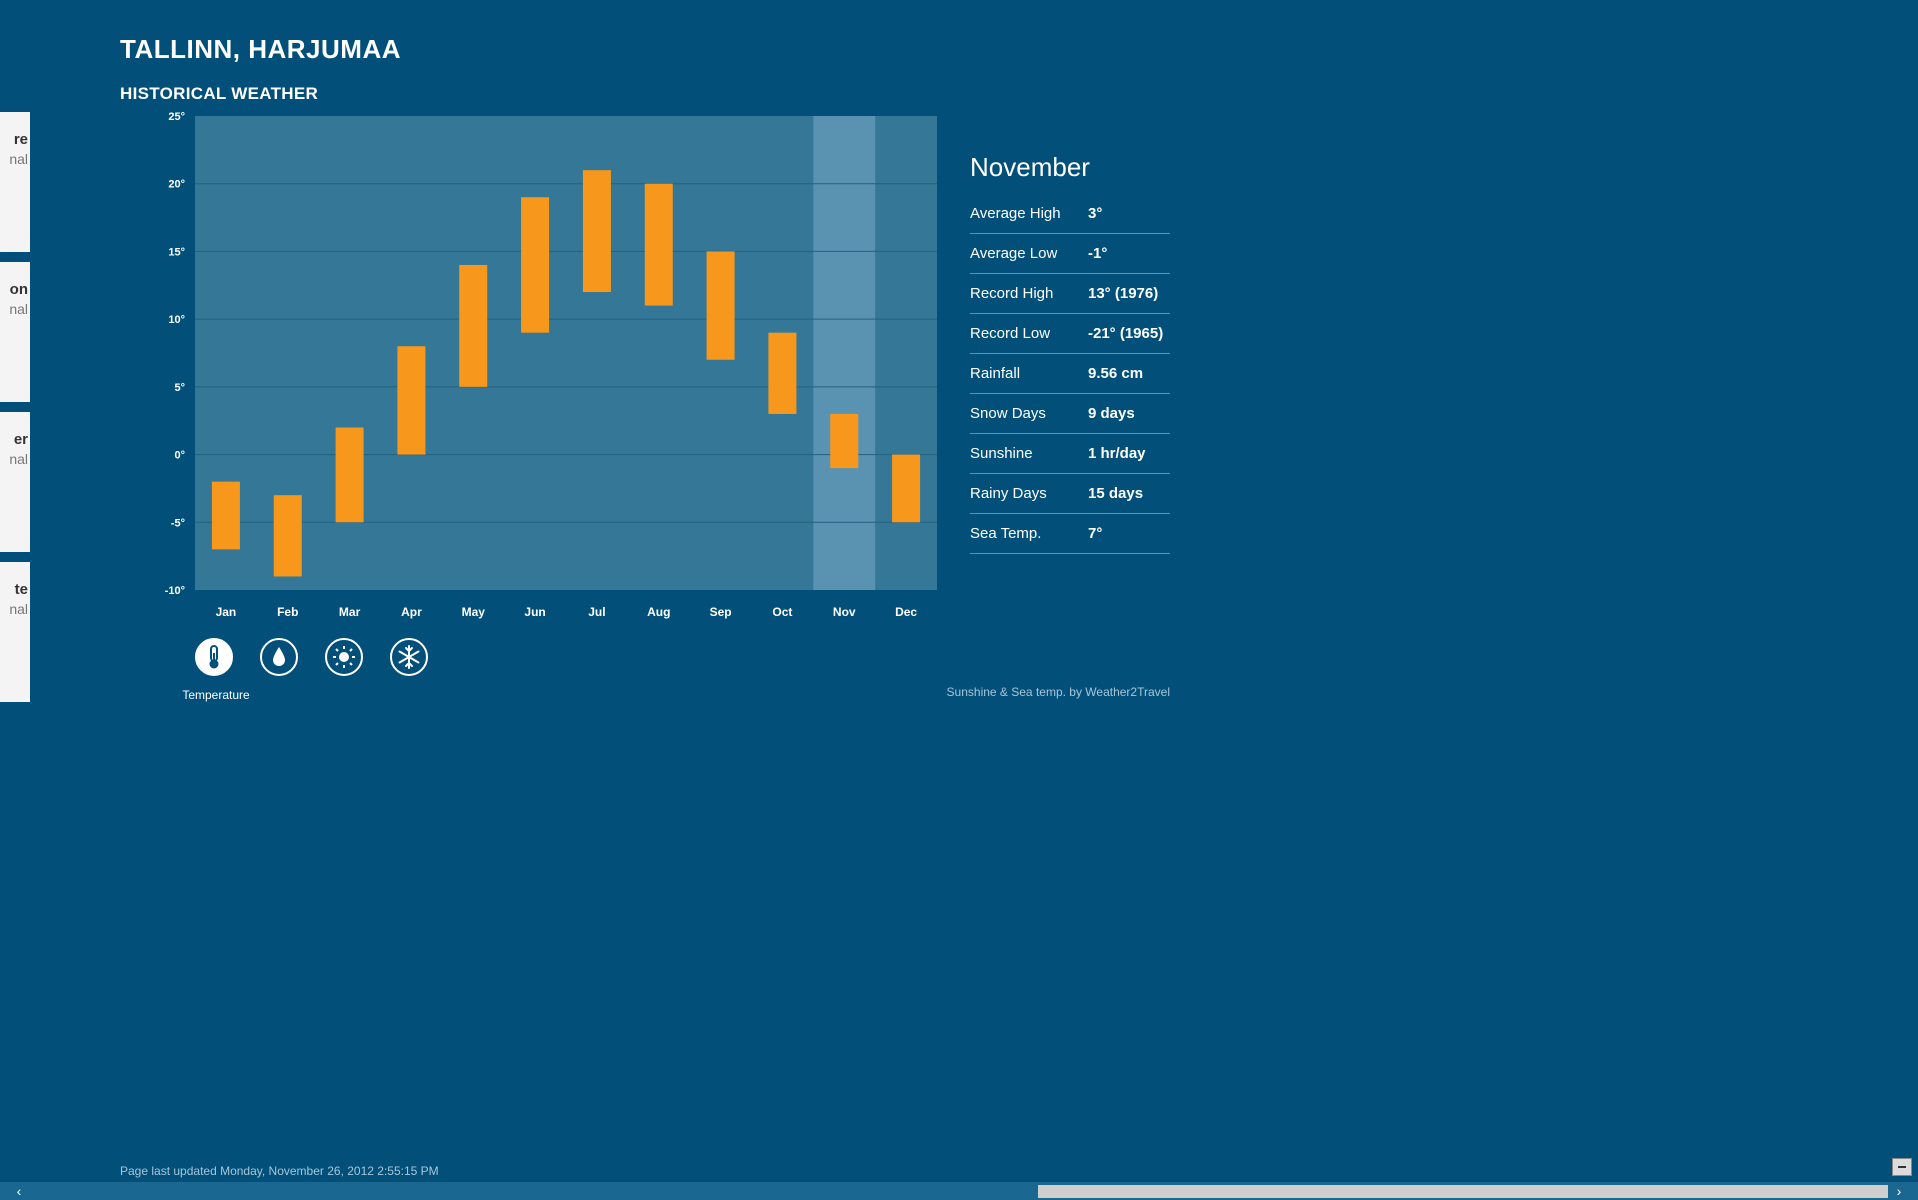  Describe the element at coordinates (474, 612) in the screenshot. I see `x-tick-label: May` at that location.